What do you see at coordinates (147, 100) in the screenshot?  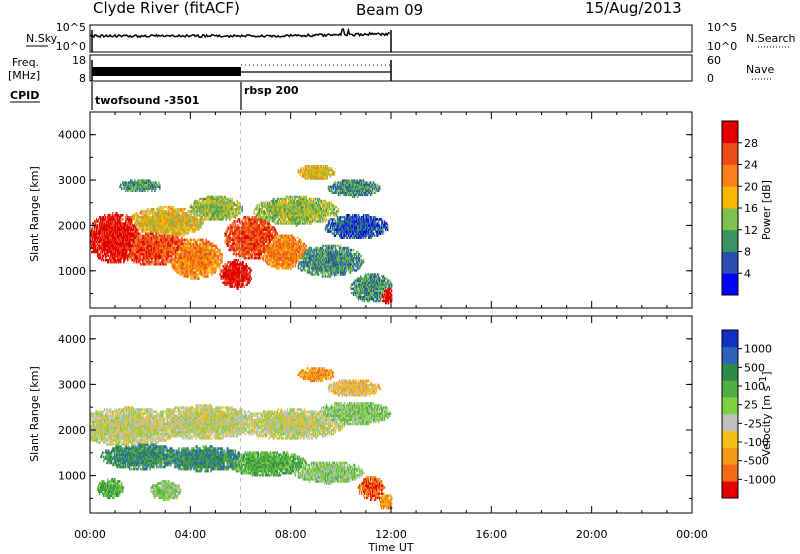 I see `cpid-program-1: twofsound -3501` at bounding box center [147, 100].